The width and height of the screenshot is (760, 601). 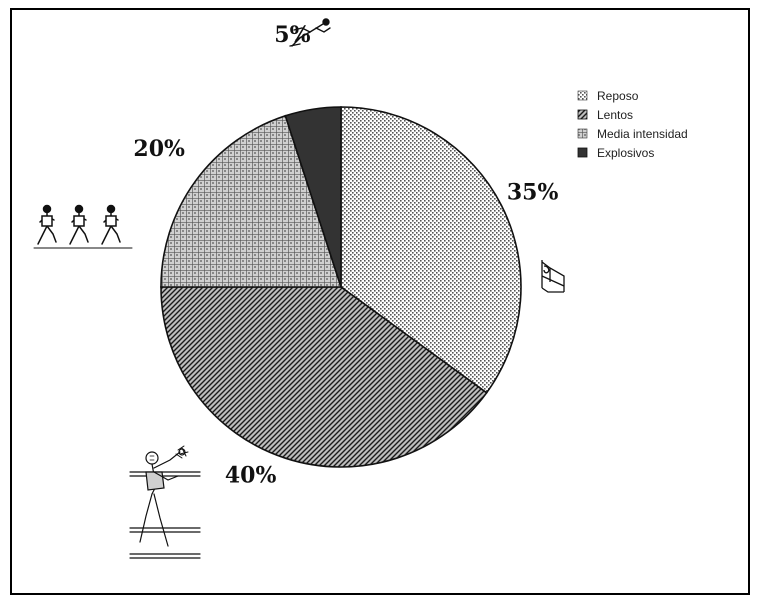 I want to click on legend-swatch-reposo, so click(x=582, y=95).